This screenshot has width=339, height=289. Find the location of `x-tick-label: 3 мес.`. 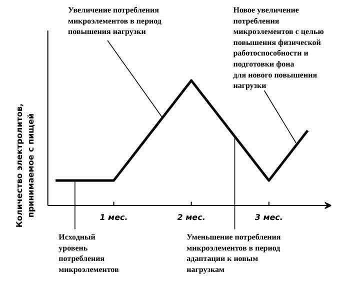

x-tick-label: 3 мес. is located at coordinates (268, 217).